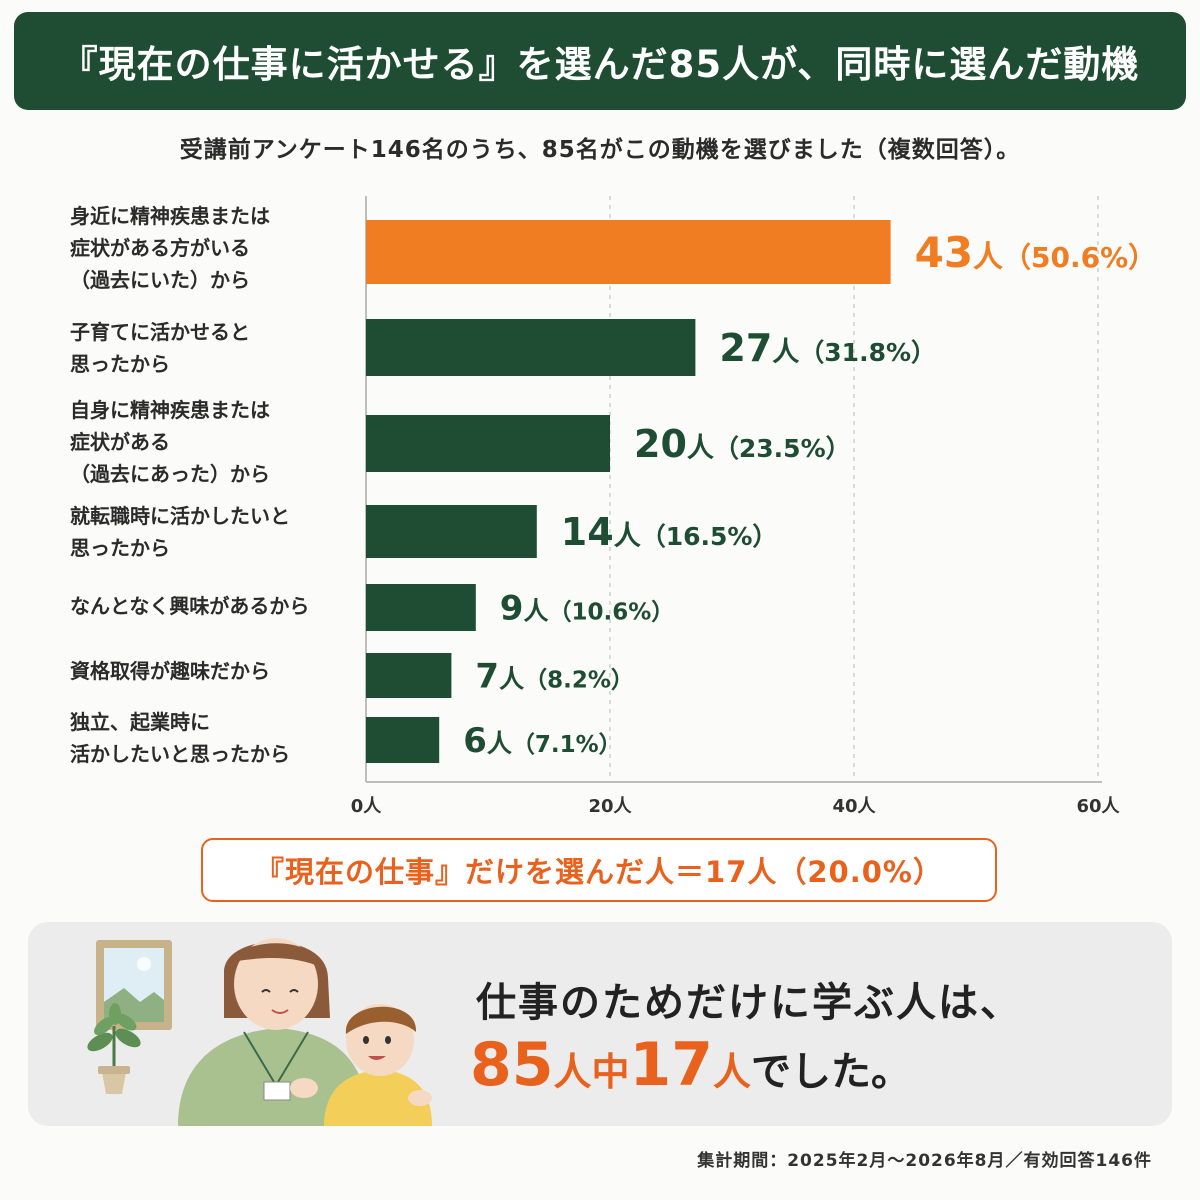 The width and height of the screenshot is (1200, 1200). What do you see at coordinates (587, 532) in the screenshot?
I see `value-count-3: 14` at bounding box center [587, 532].